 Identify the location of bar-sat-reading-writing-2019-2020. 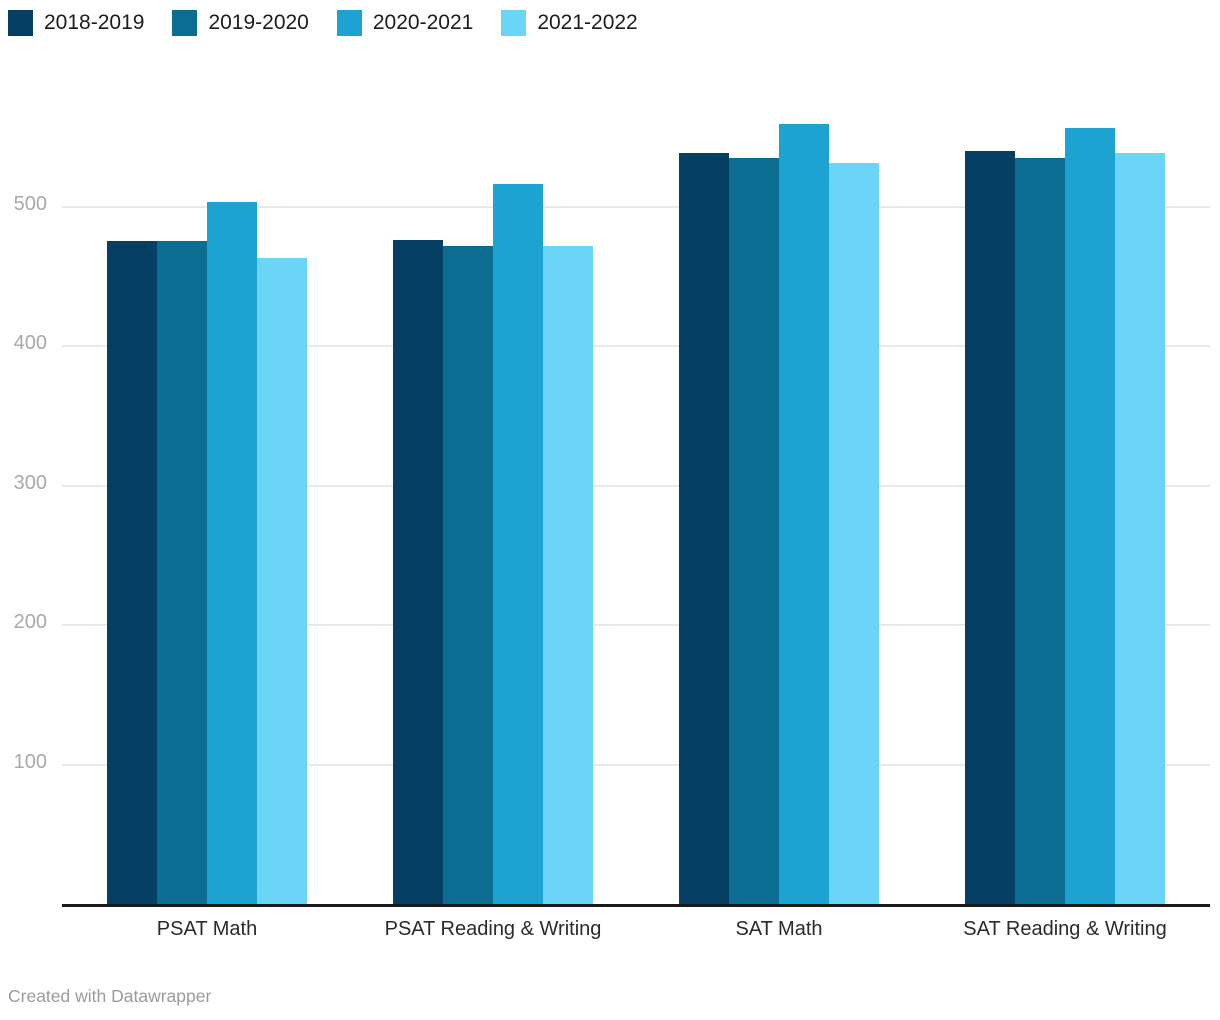
(1040, 530).